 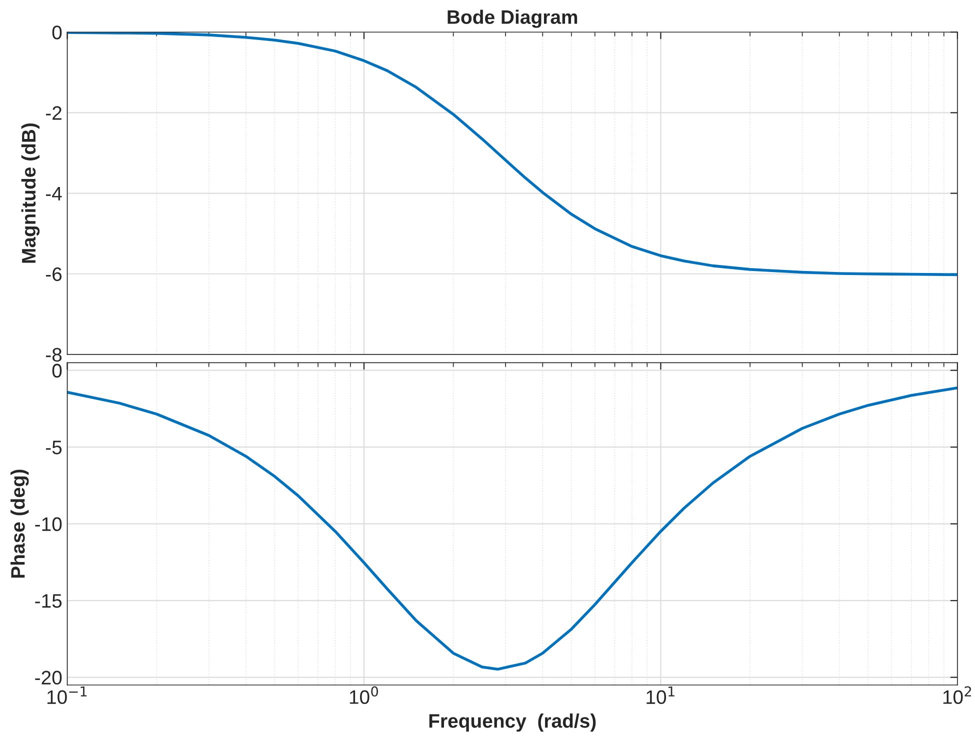 What do you see at coordinates (48, 677) in the screenshot?
I see `y-tick-label: -20` at bounding box center [48, 677].